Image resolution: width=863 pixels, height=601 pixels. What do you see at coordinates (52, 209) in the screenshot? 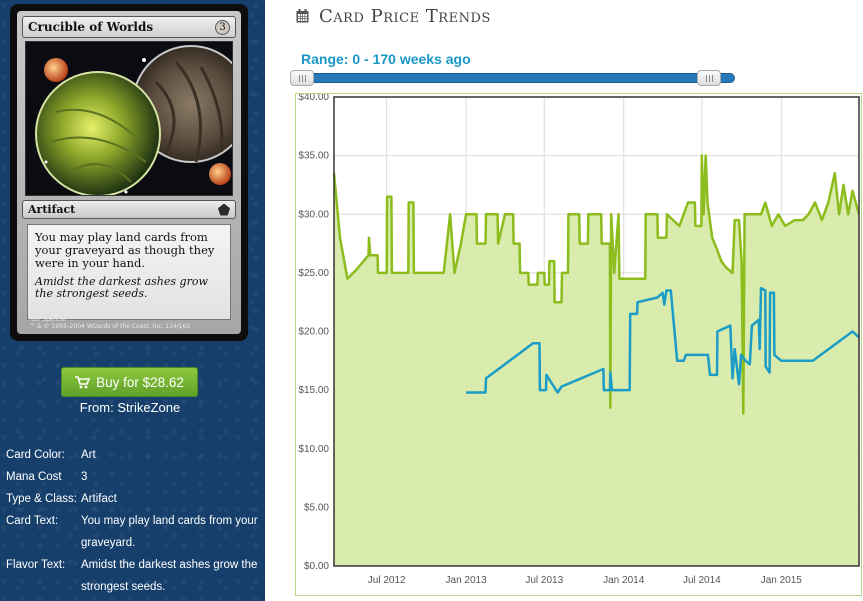
I see `card-type-line: Artifact` at bounding box center [52, 209].